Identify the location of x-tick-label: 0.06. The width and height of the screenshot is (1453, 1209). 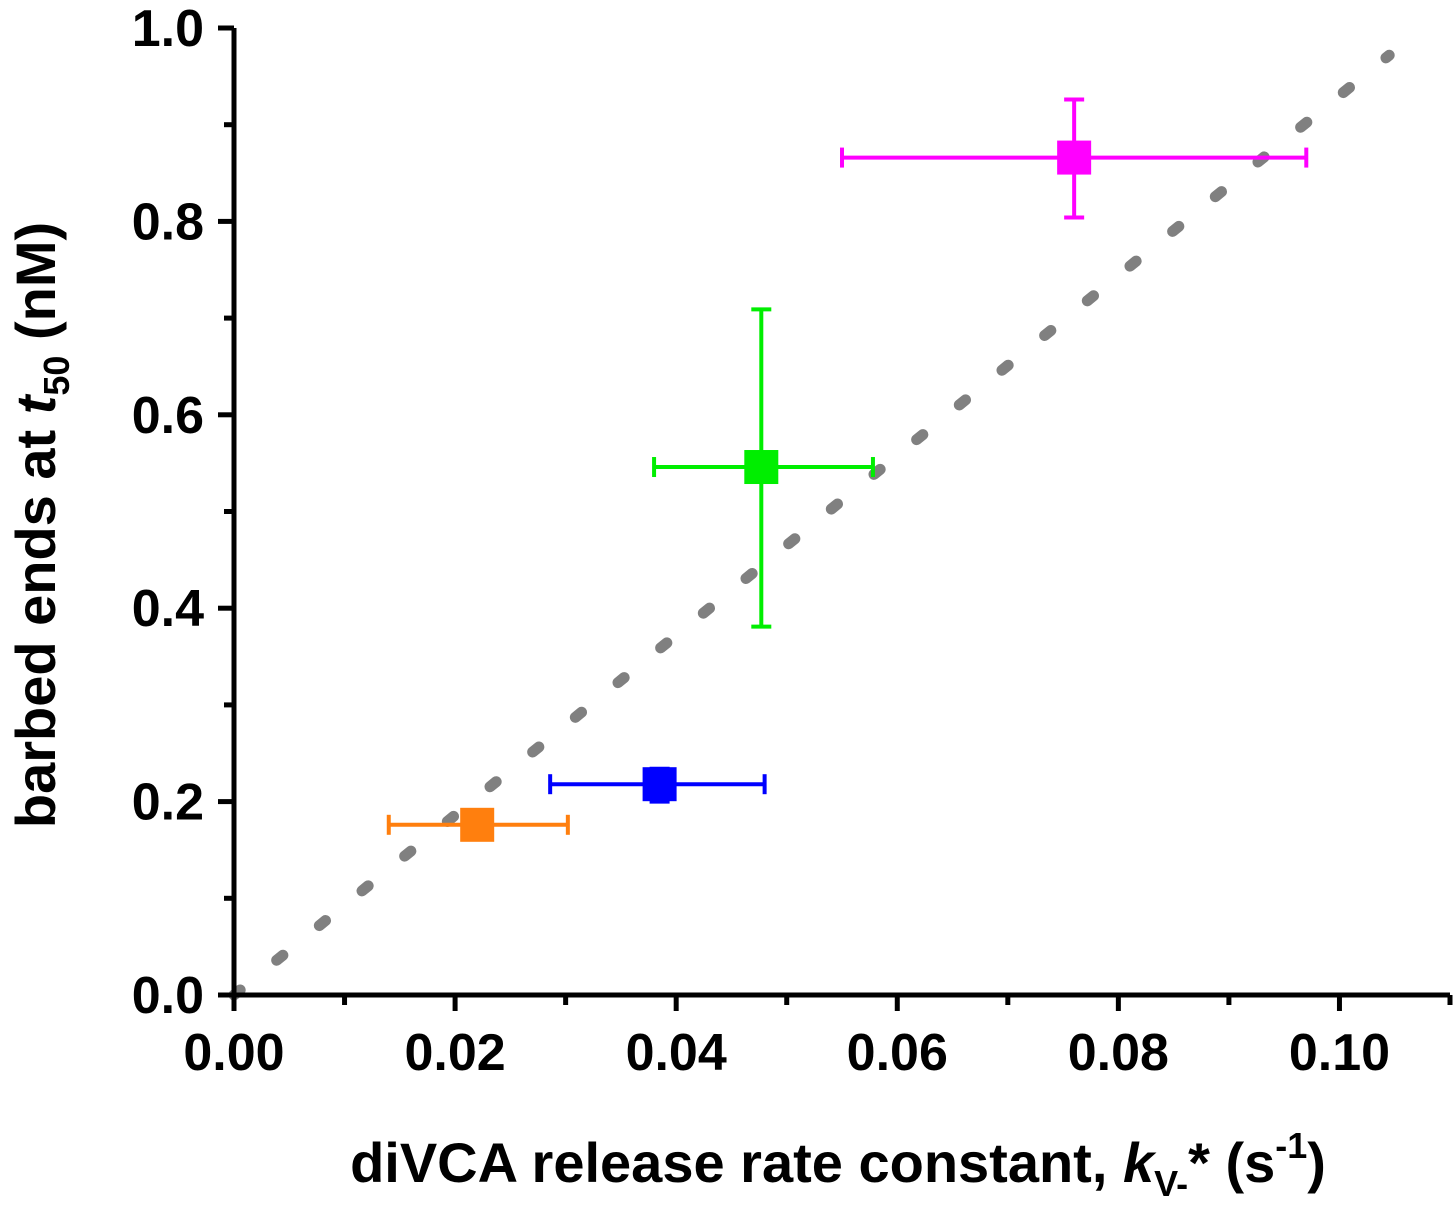
(897, 1053).